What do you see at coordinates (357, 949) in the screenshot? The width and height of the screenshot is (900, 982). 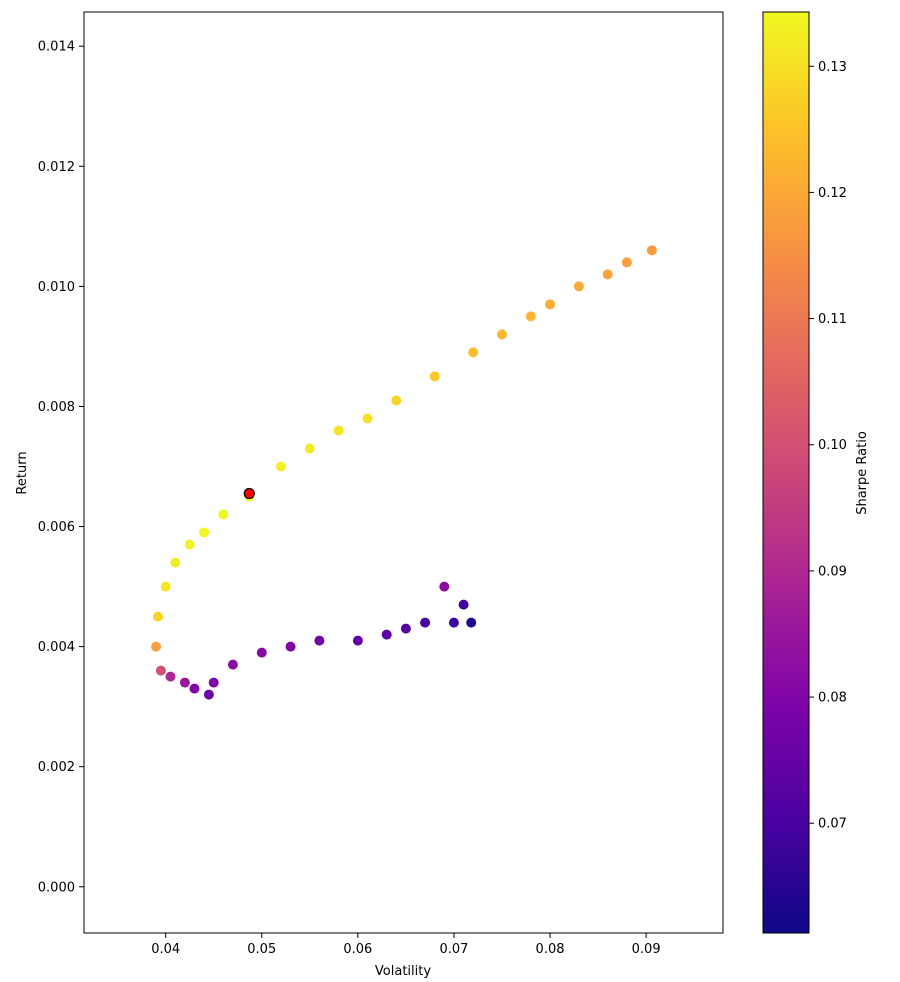 I see `x-tick-label: 0.06` at bounding box center [357, 949].